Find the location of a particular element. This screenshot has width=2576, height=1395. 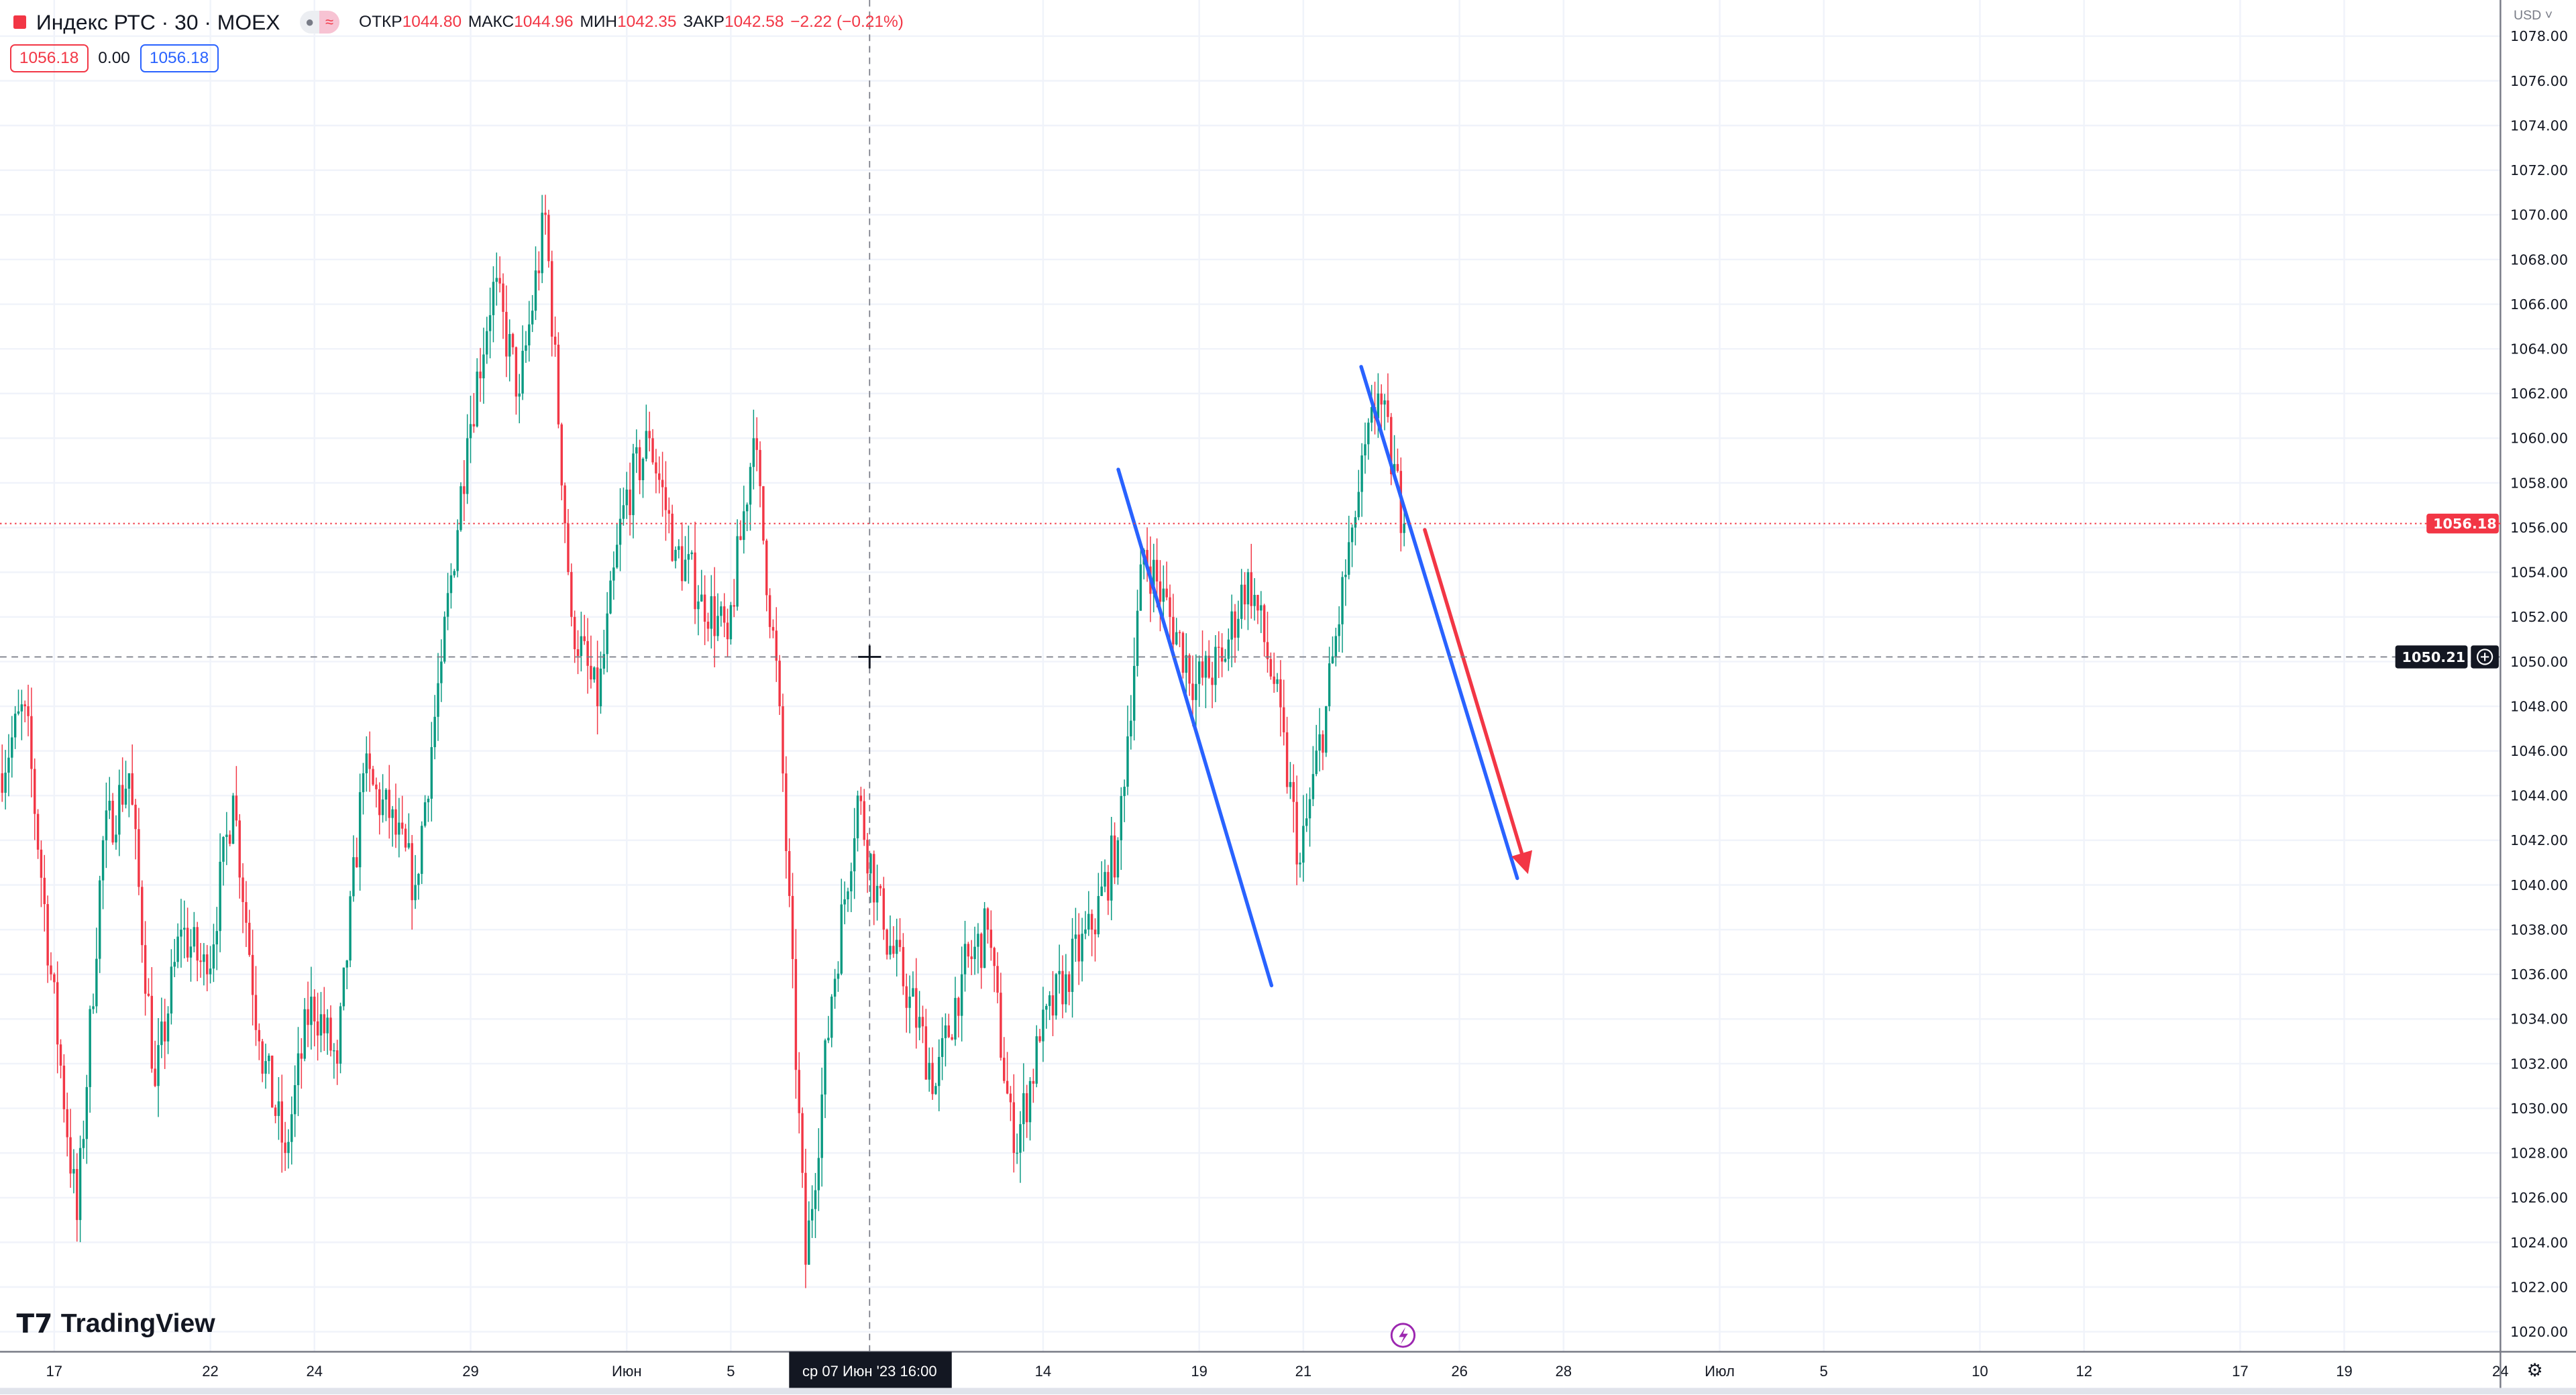

open-label: ОТКР is located at coordinates (380, 22).